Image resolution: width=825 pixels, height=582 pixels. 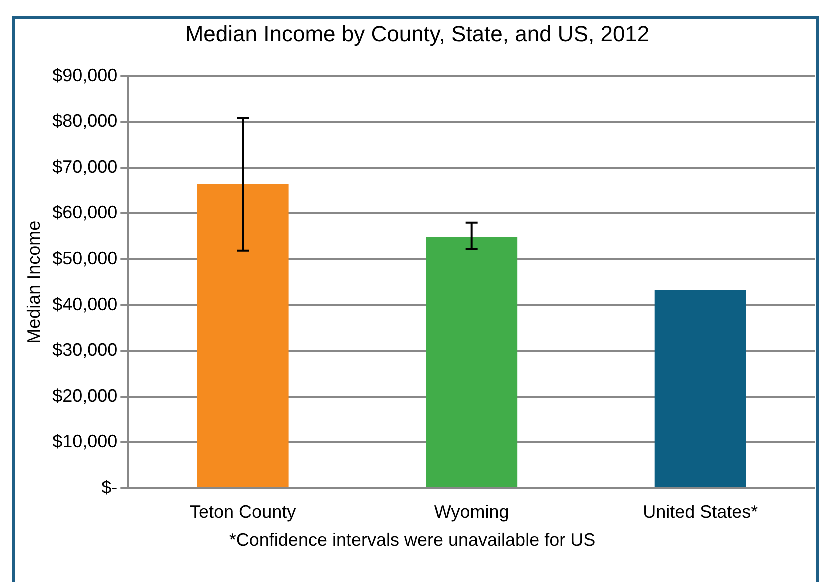 What do you see at coordinates (85, 442) in the screenshot?
I see `y-tick-label: $10,000` at bounding box center [85, 442].